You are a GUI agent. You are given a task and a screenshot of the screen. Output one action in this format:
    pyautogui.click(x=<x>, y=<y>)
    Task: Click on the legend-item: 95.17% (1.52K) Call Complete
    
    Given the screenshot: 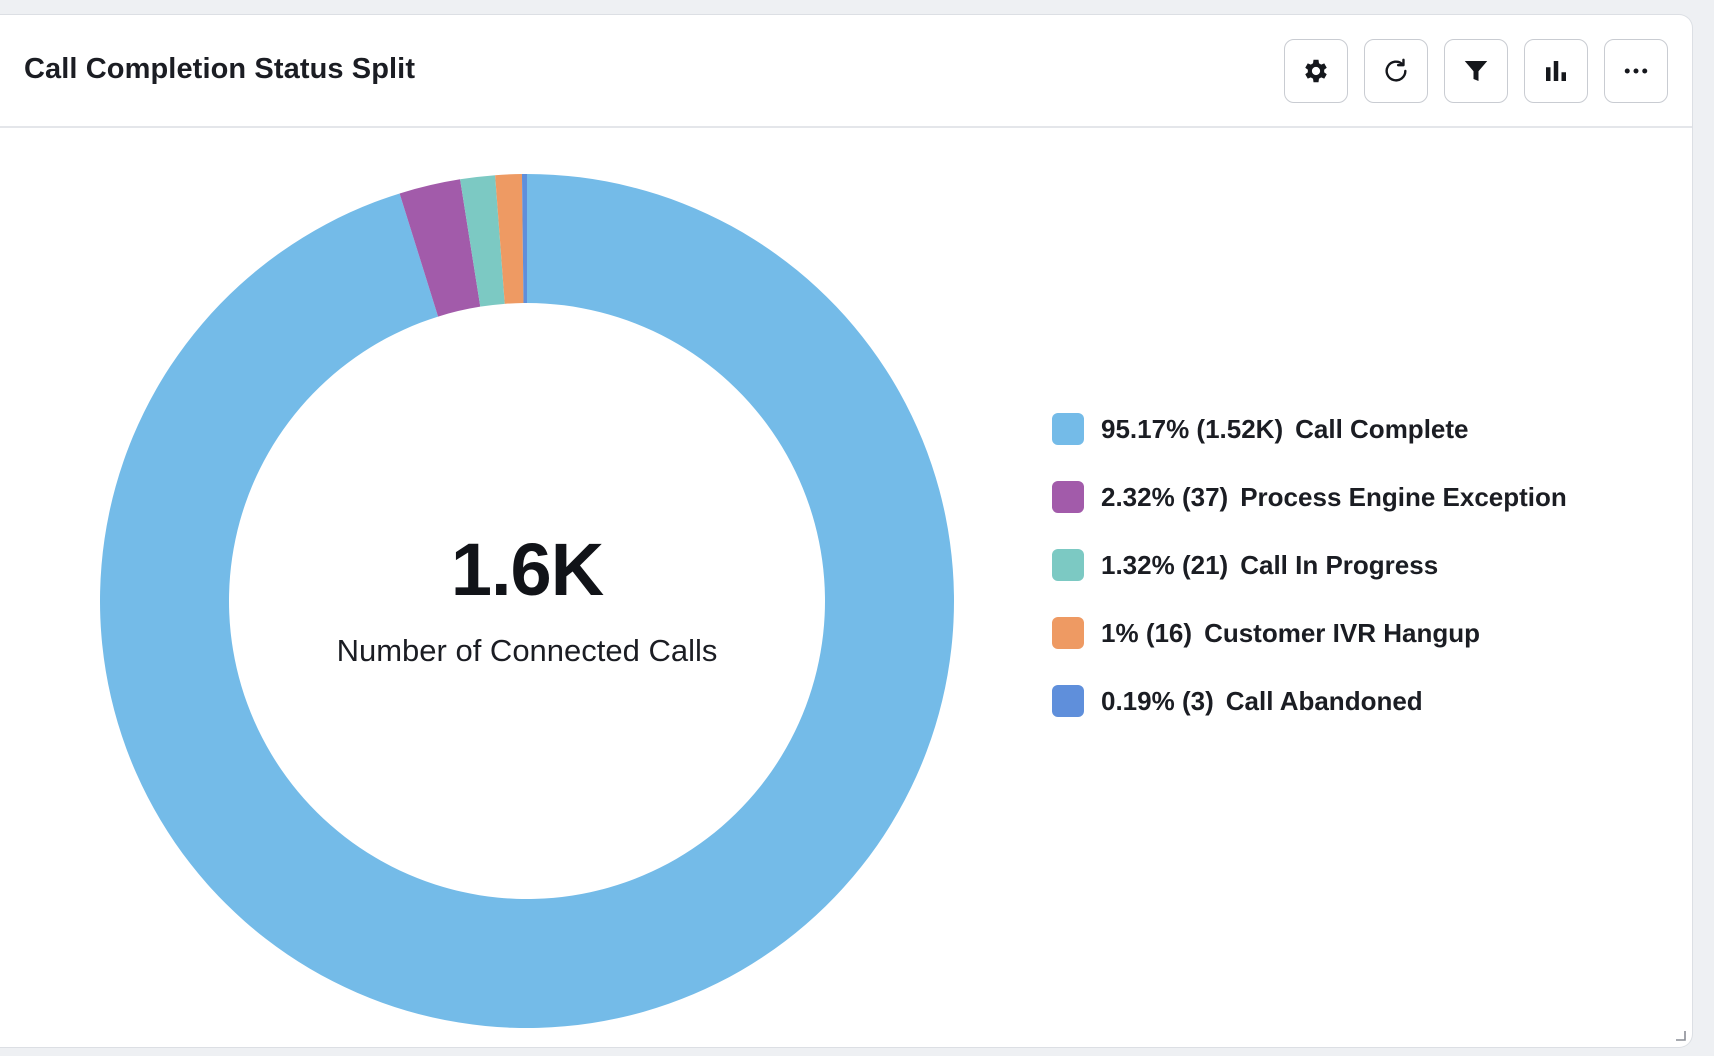 What is the action you would take?
    pyautogui.click(x=1309, y=429)
    